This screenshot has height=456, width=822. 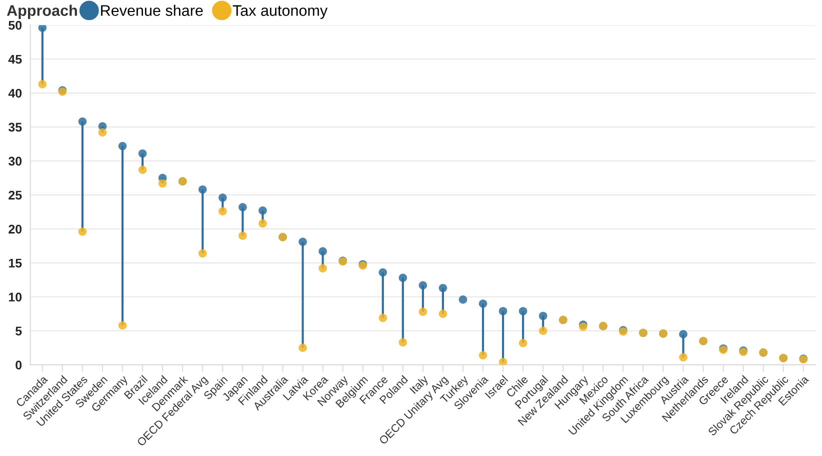 What do you see at coordinates (15, 229) in the screenshot?
I see `y-tick-label: 20` at bounding box center [15, 229].